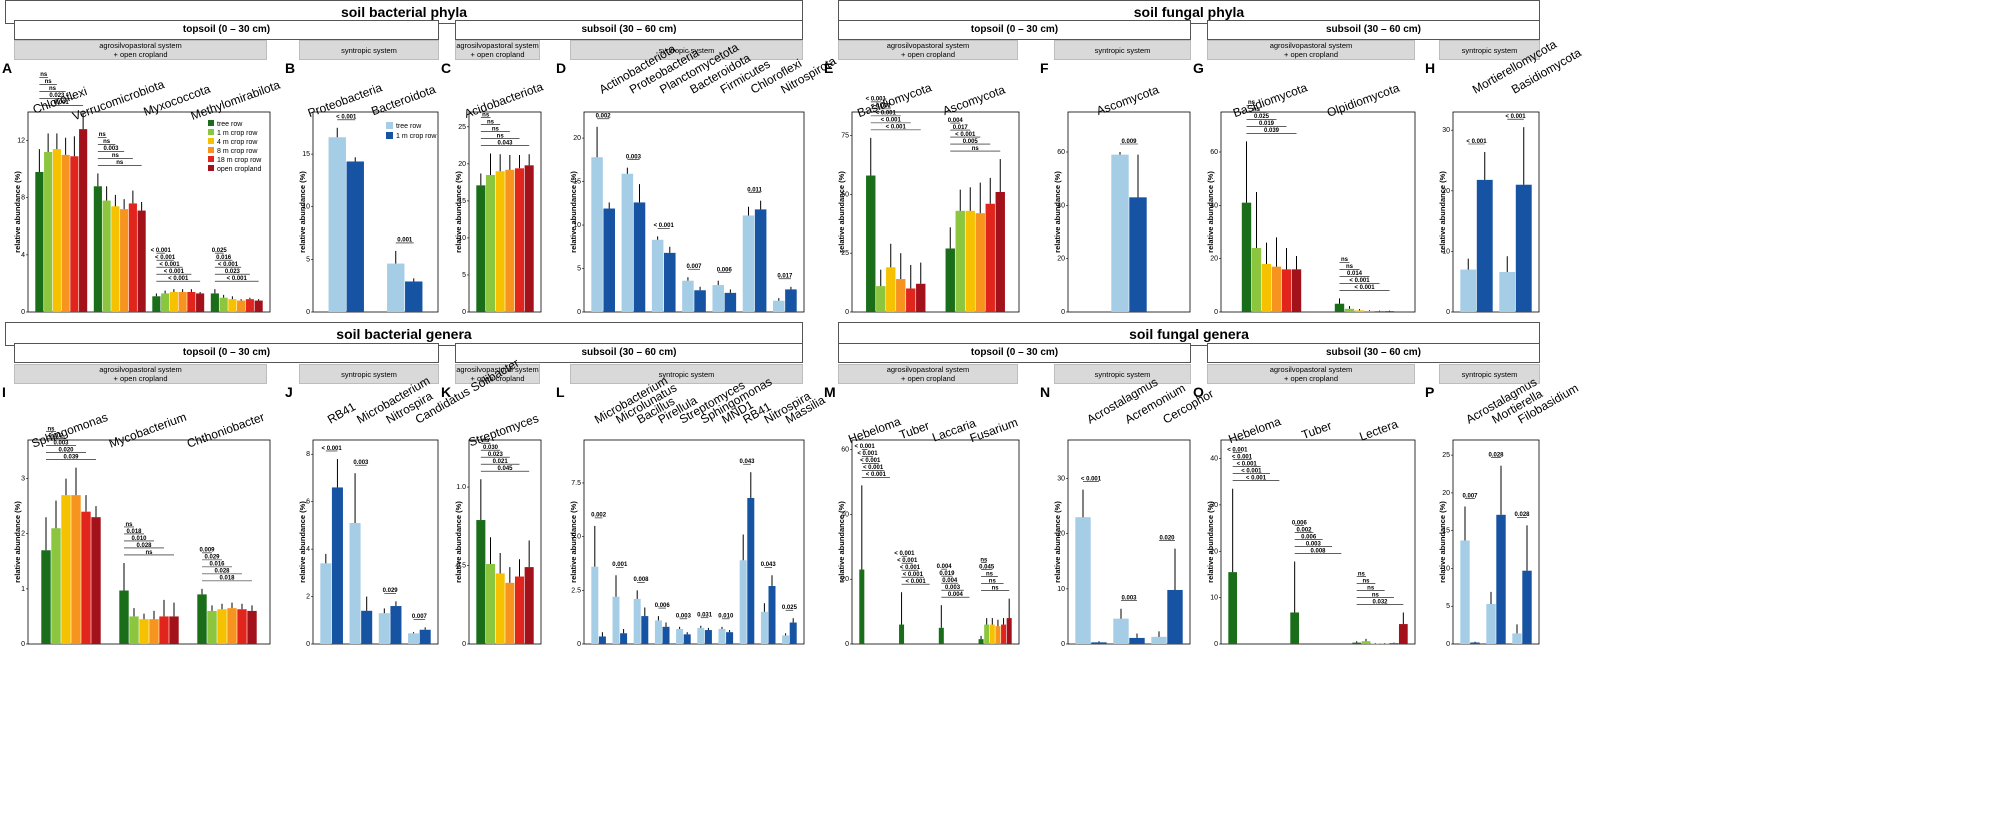  Describe the element at coordinates (1489, 374) in the screenshot. I see `system-box-P: syntropic system` at that location.